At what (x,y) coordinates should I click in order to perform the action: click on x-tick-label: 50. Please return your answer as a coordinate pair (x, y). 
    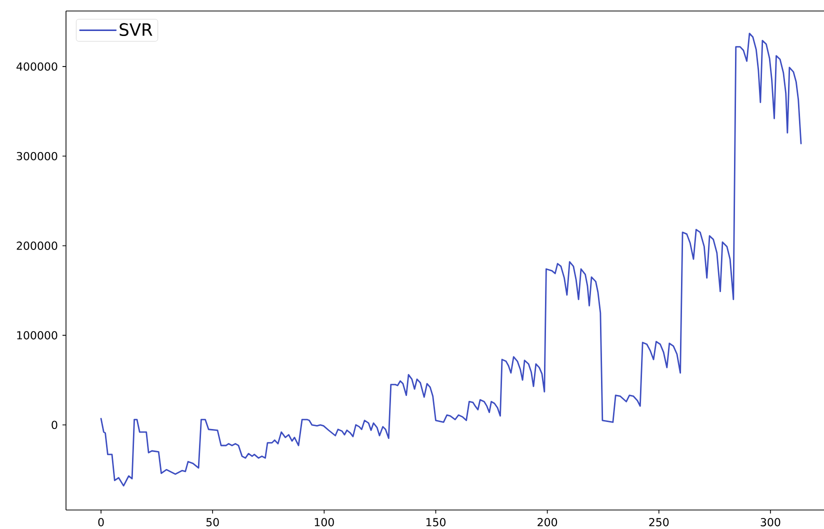
    Looking at the image, I should click on (212, 522).